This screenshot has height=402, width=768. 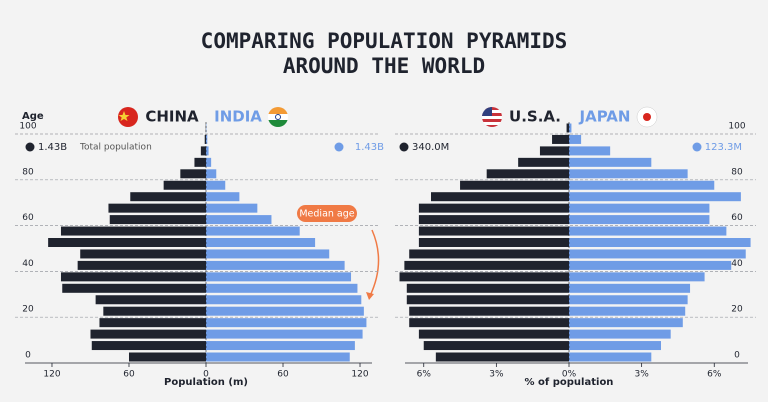 What do you see at coordinates (33, 116) in the screenshot?
I see `y-axis-label: Age` at bounding box center [33, 116].